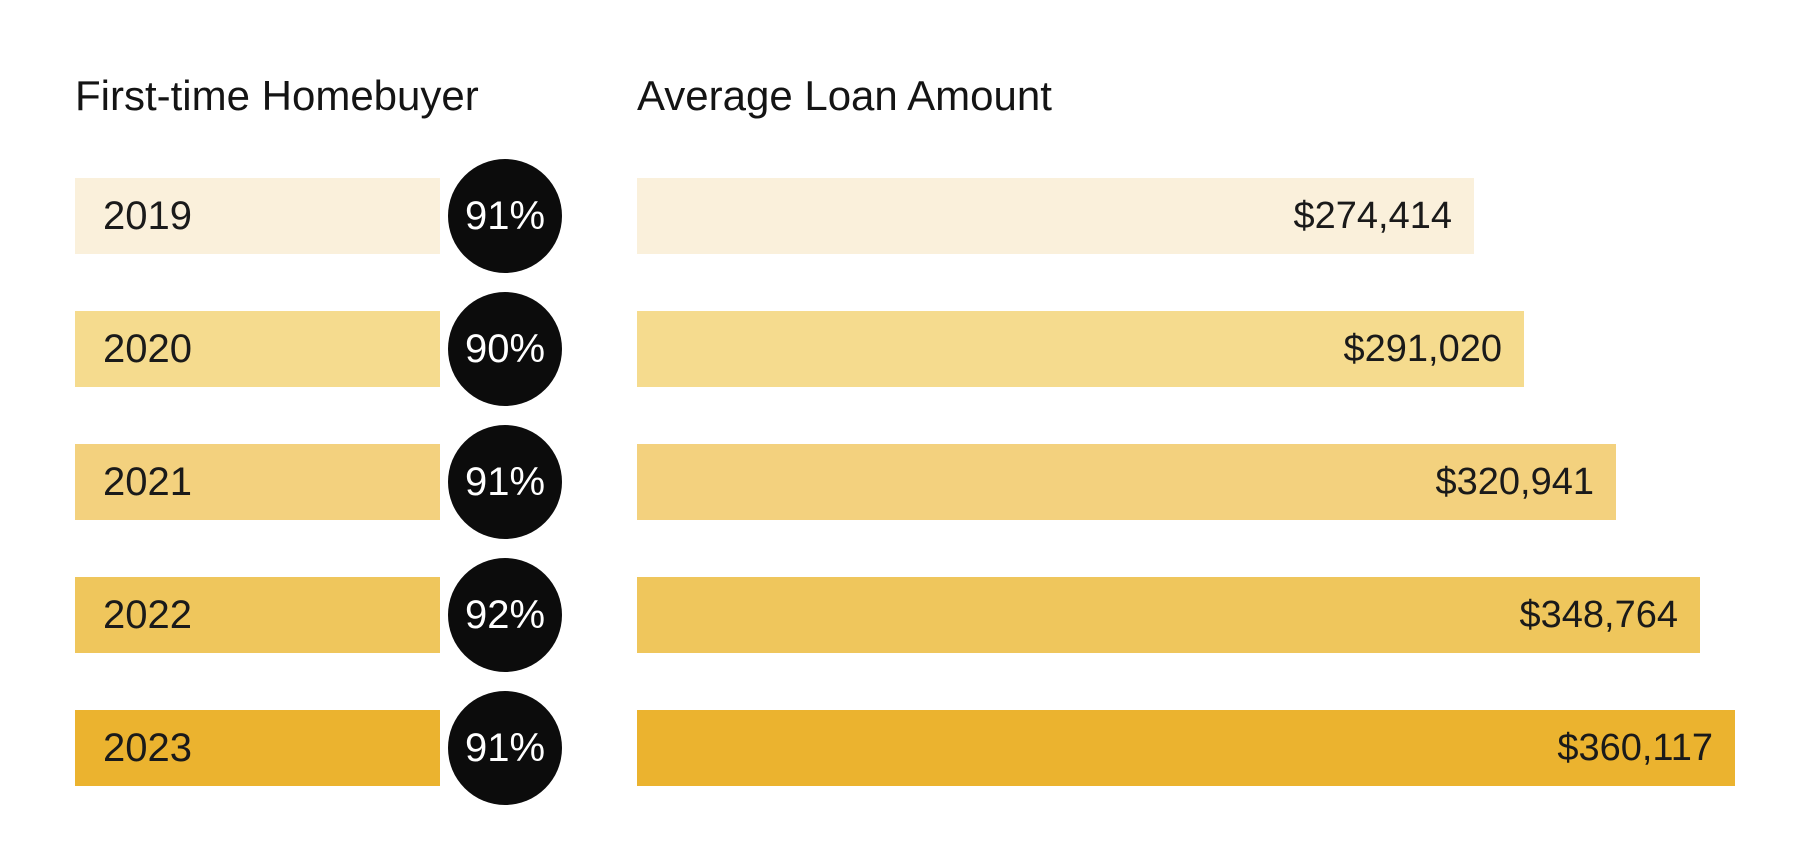 The height and width of the screenshot is (863, 1800). What do you see at coordinates (257, 748) in the screenshot?
I see `year-bar: 2023` at bounding box center [257, 748].